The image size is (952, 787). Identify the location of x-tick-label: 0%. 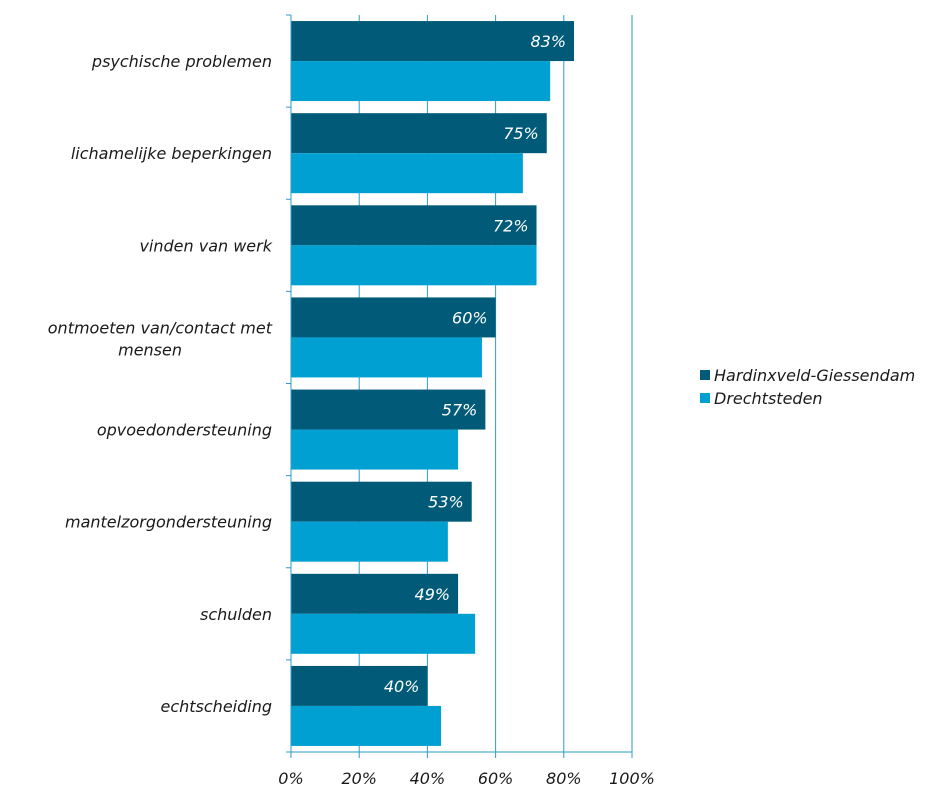
(290, 778).